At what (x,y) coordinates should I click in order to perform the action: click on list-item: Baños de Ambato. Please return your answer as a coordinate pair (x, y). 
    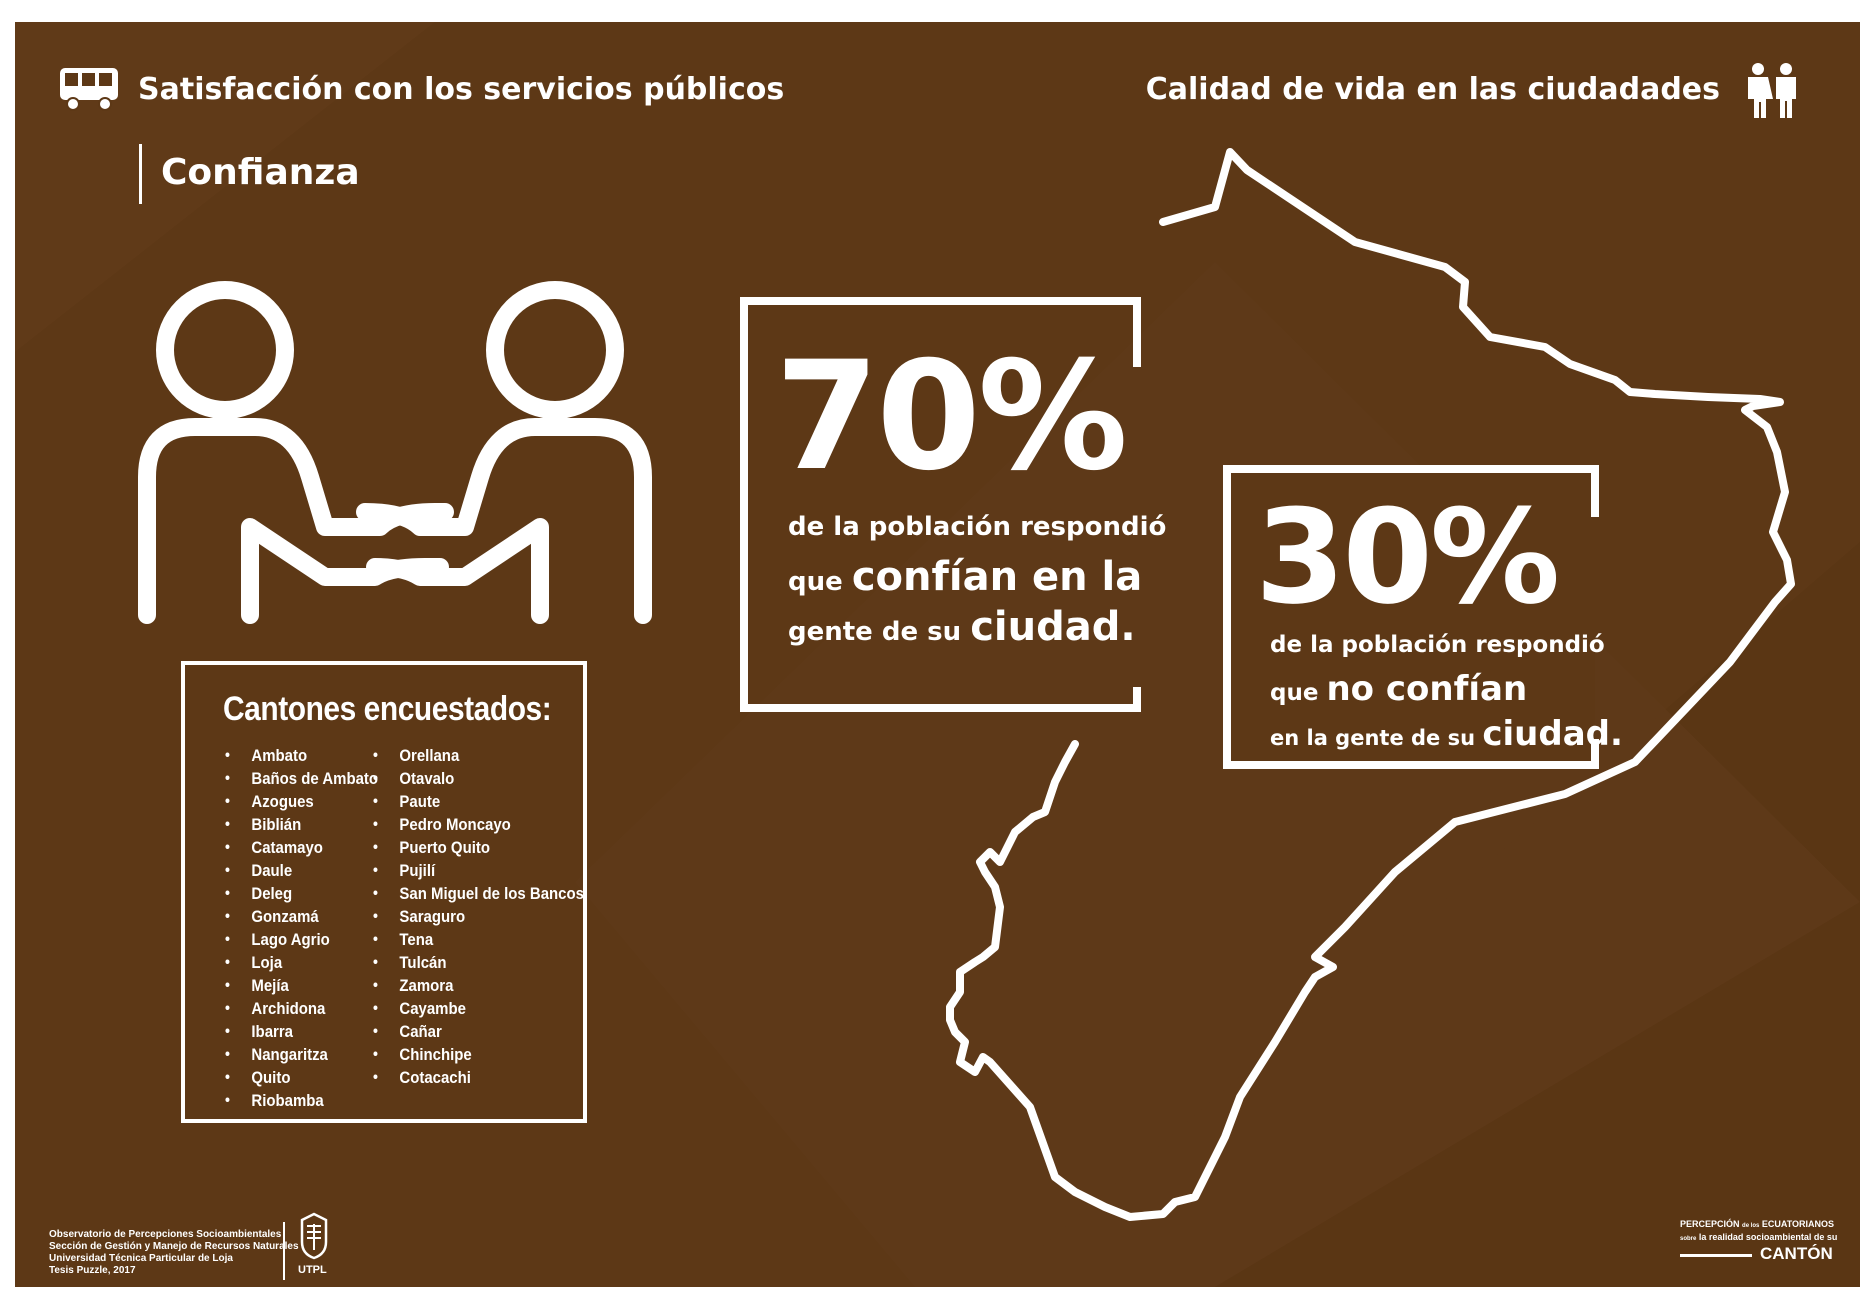
    Looking at the image, I should click on (301, 778).